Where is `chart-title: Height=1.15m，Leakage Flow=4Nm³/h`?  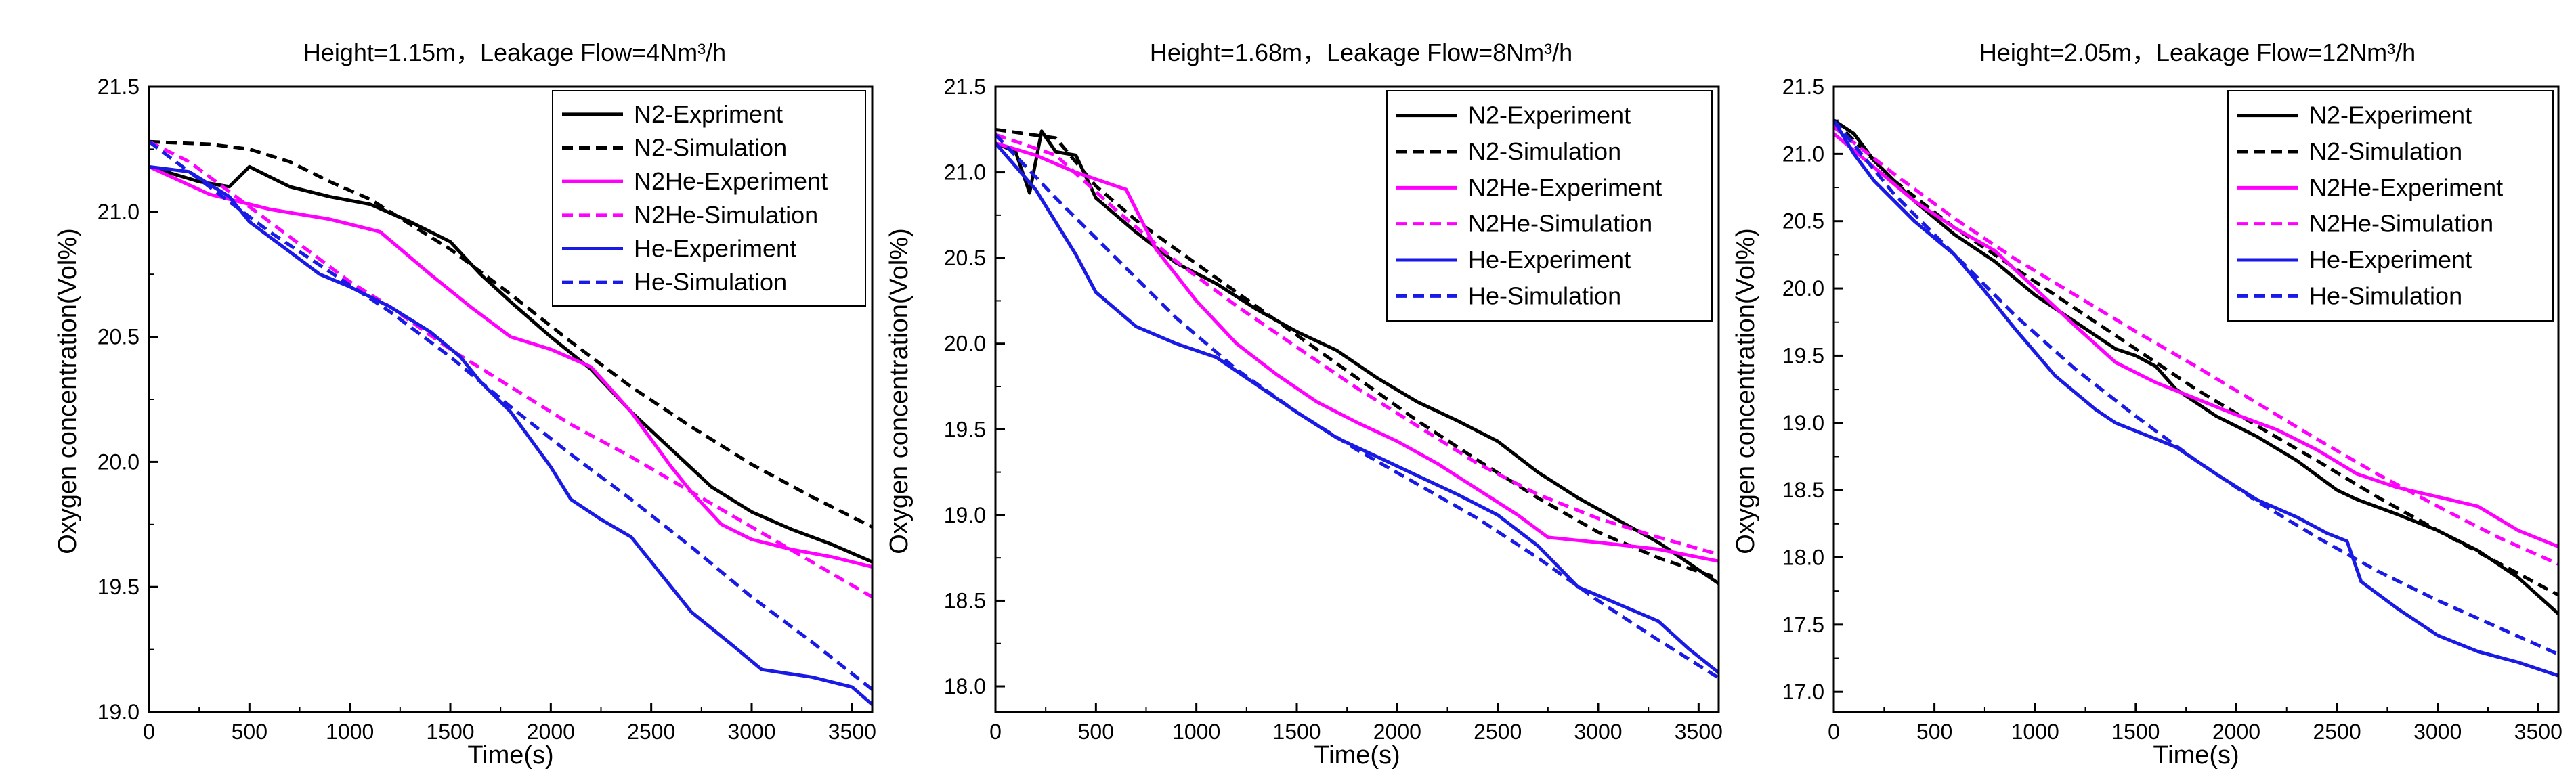
chart-title: Height=1.15m，Leakage Flow=4Nm³/h is located at coordinates (514, 53).